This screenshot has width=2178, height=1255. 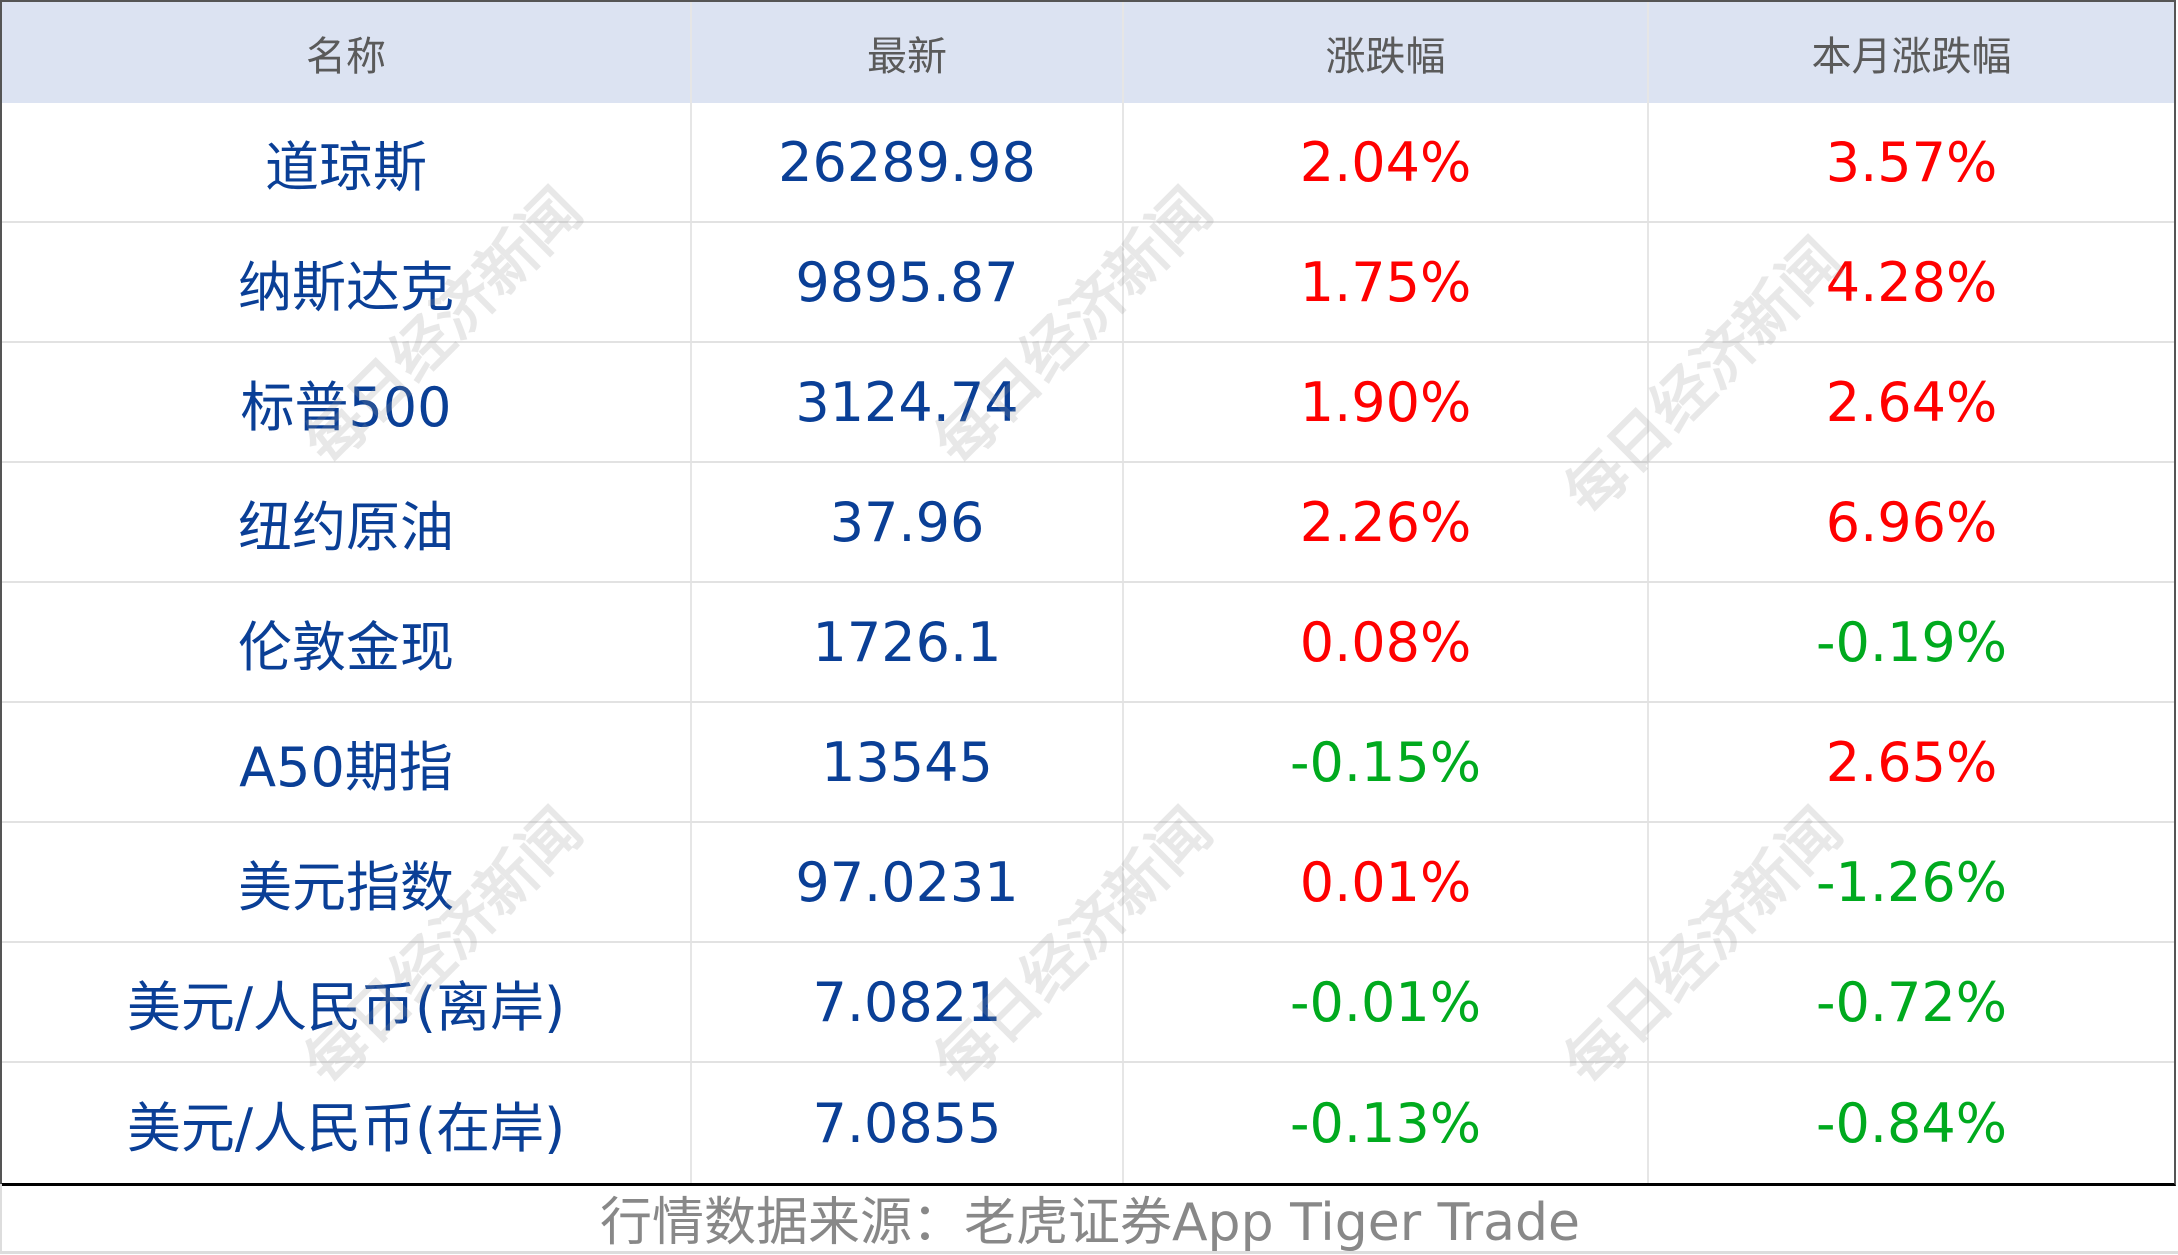 What do you see at coordinates (908, 282) in the screenshot?
I see `row-latest: 9895.87` at bounding box center [908, 282].